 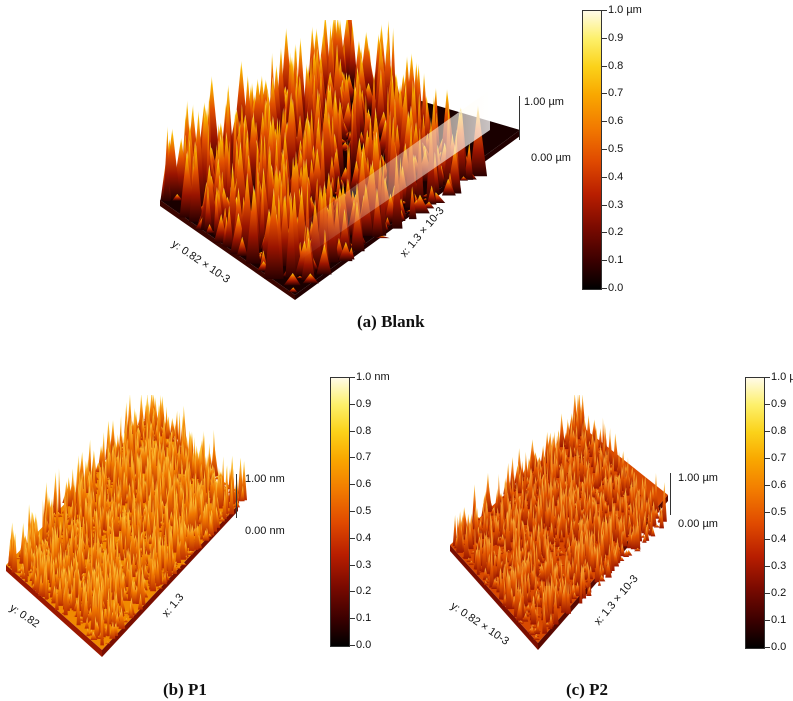 I want to click on caption-blank: (a) Blank, so click(x=391, y=321).